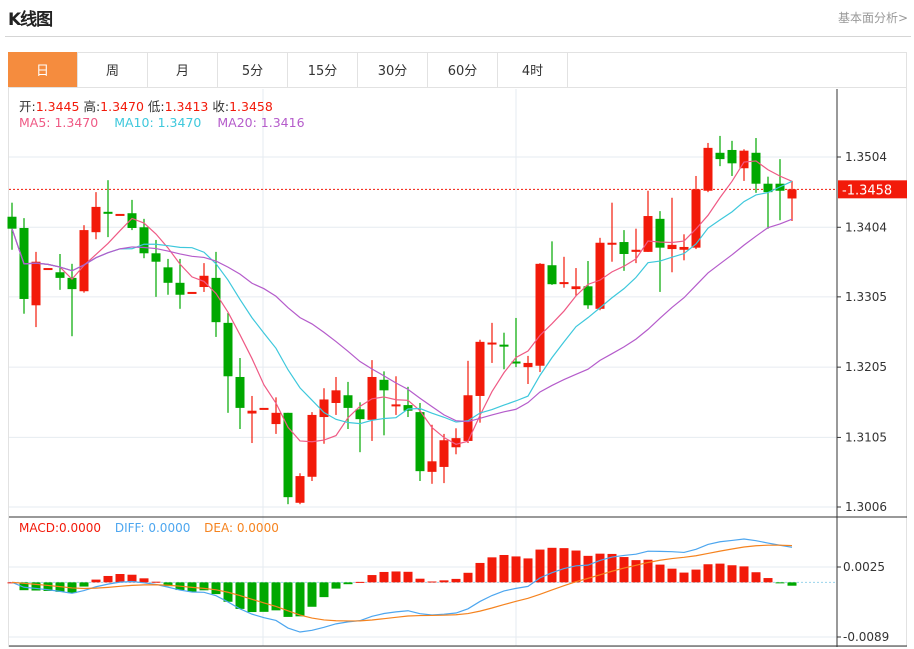  I want to click on diff-value: DIFF: 0.0000, so click(152, 528).